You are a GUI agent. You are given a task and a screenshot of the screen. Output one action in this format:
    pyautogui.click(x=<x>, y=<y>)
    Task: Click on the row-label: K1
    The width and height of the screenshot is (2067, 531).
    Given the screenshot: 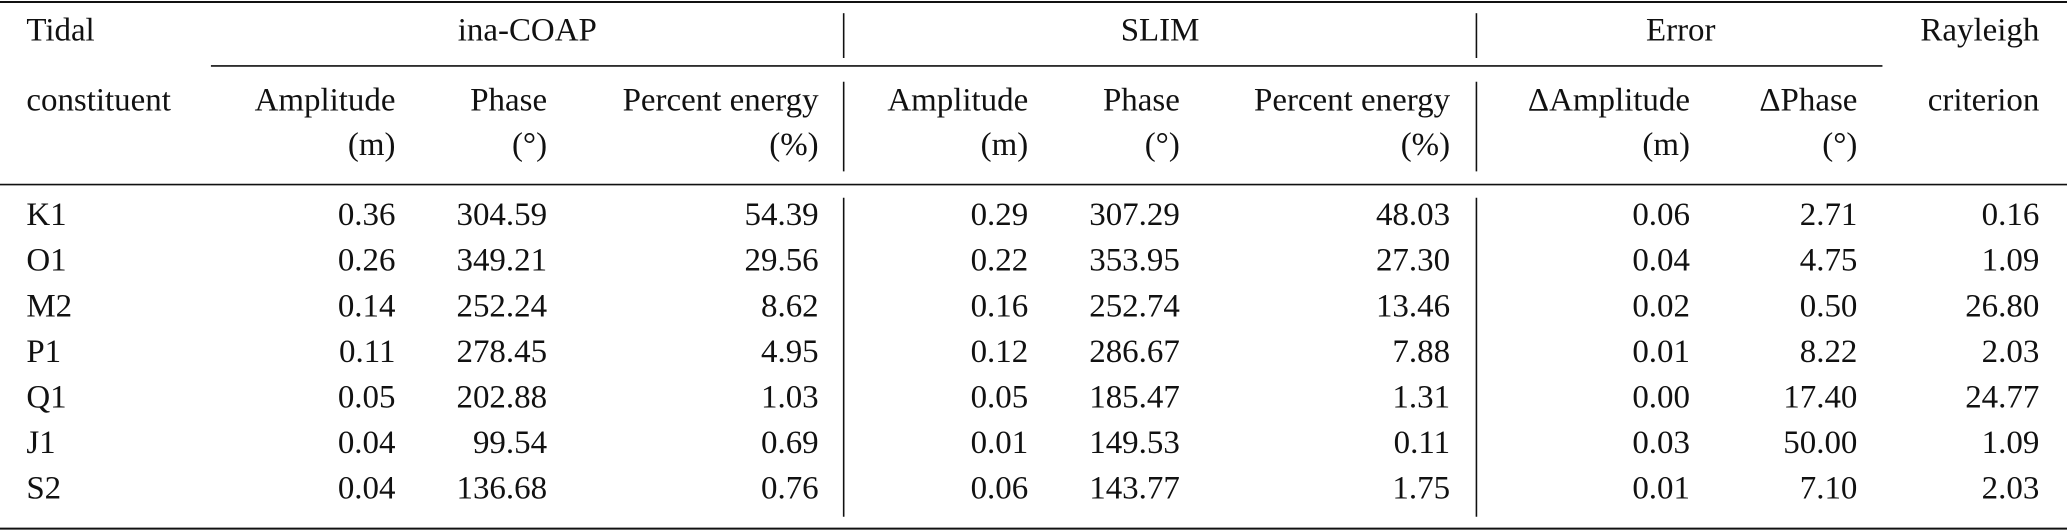 What is the action you would take?
    pyautogui.click(x=46, y=215)
    